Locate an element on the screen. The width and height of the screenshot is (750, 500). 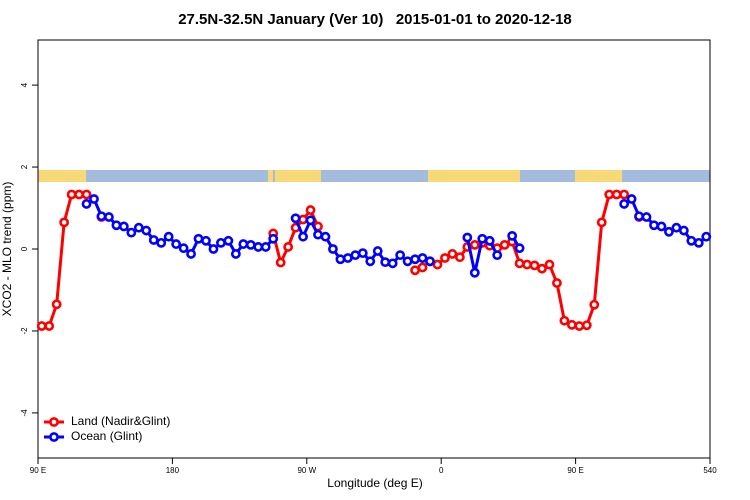
x-tick-label: 0 is located at coordinates (441, 470).